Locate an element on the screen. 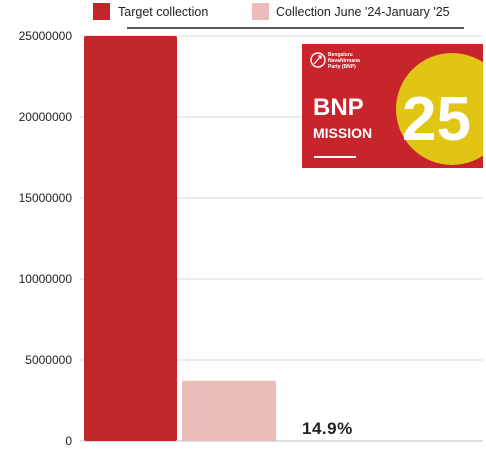 The height and width of the screenshot is (455, 486). logo-word-mission: MISSION is located at coordinates (342, 133).